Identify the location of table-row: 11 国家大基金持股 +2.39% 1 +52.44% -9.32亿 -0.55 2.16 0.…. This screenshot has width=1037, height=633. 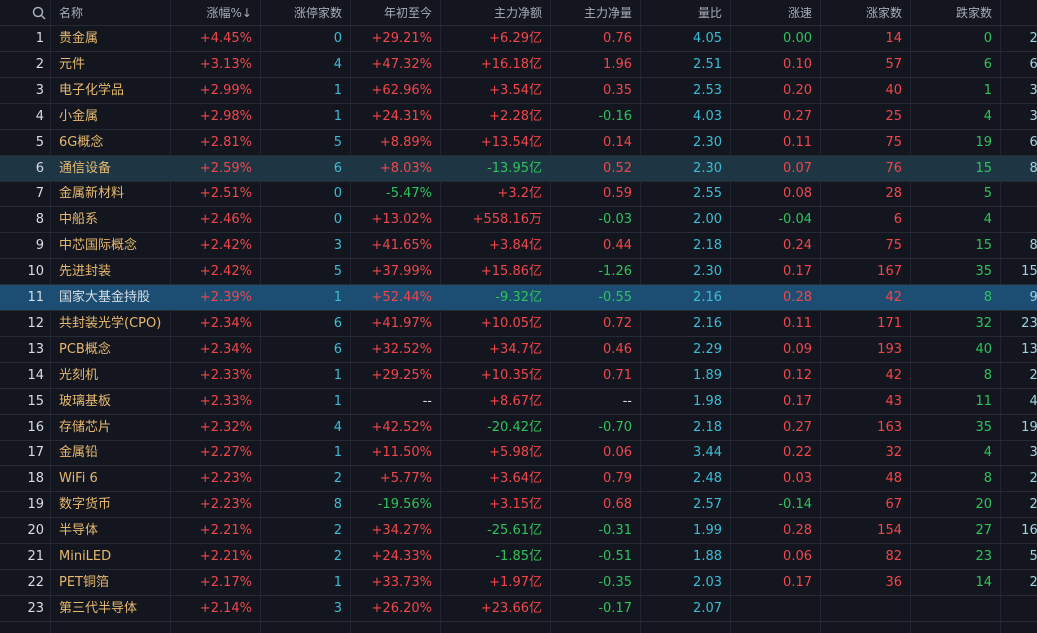
(518, 298).